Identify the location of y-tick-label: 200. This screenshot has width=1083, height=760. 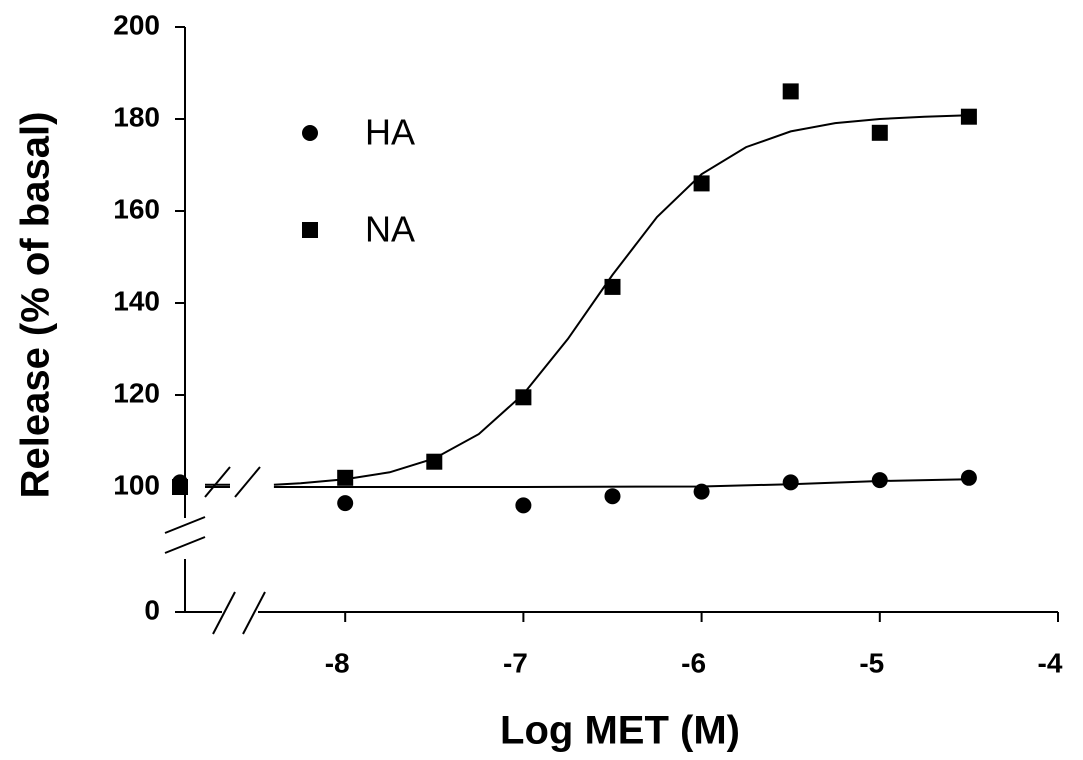
(136, 24).